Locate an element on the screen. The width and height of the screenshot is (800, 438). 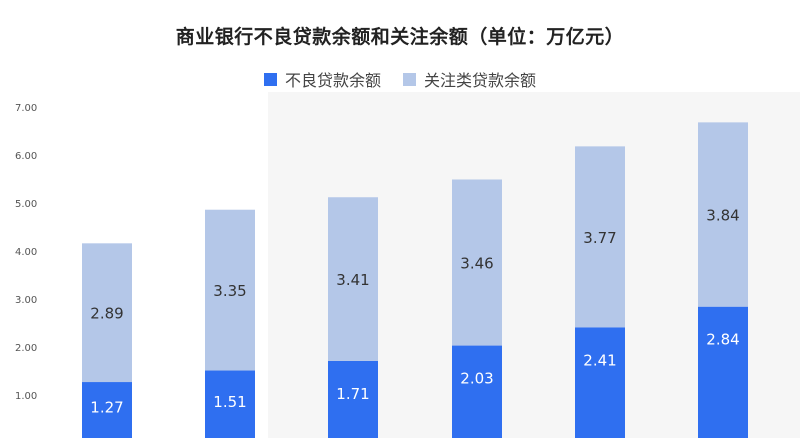
y-tick-label: 5.00 is located at coordinates (26, 204).